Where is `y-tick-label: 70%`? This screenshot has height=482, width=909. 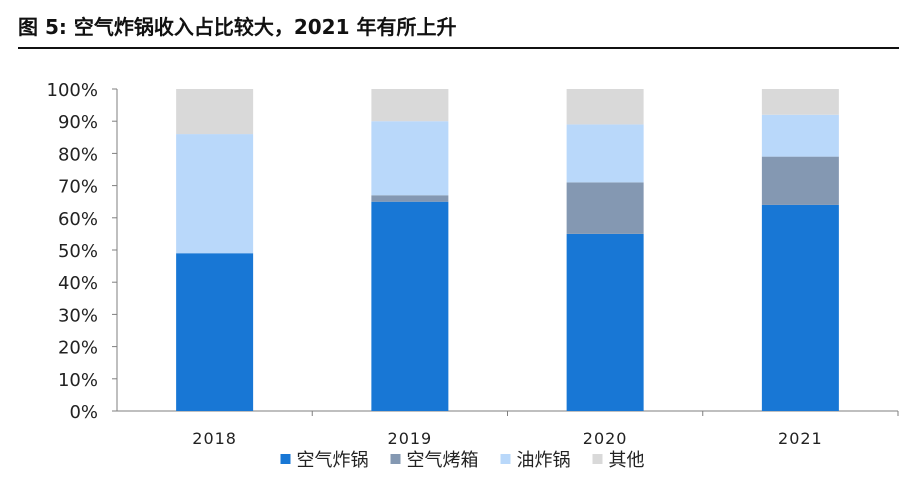
y-tick-label: 70% is located at coordinates (78, 187).